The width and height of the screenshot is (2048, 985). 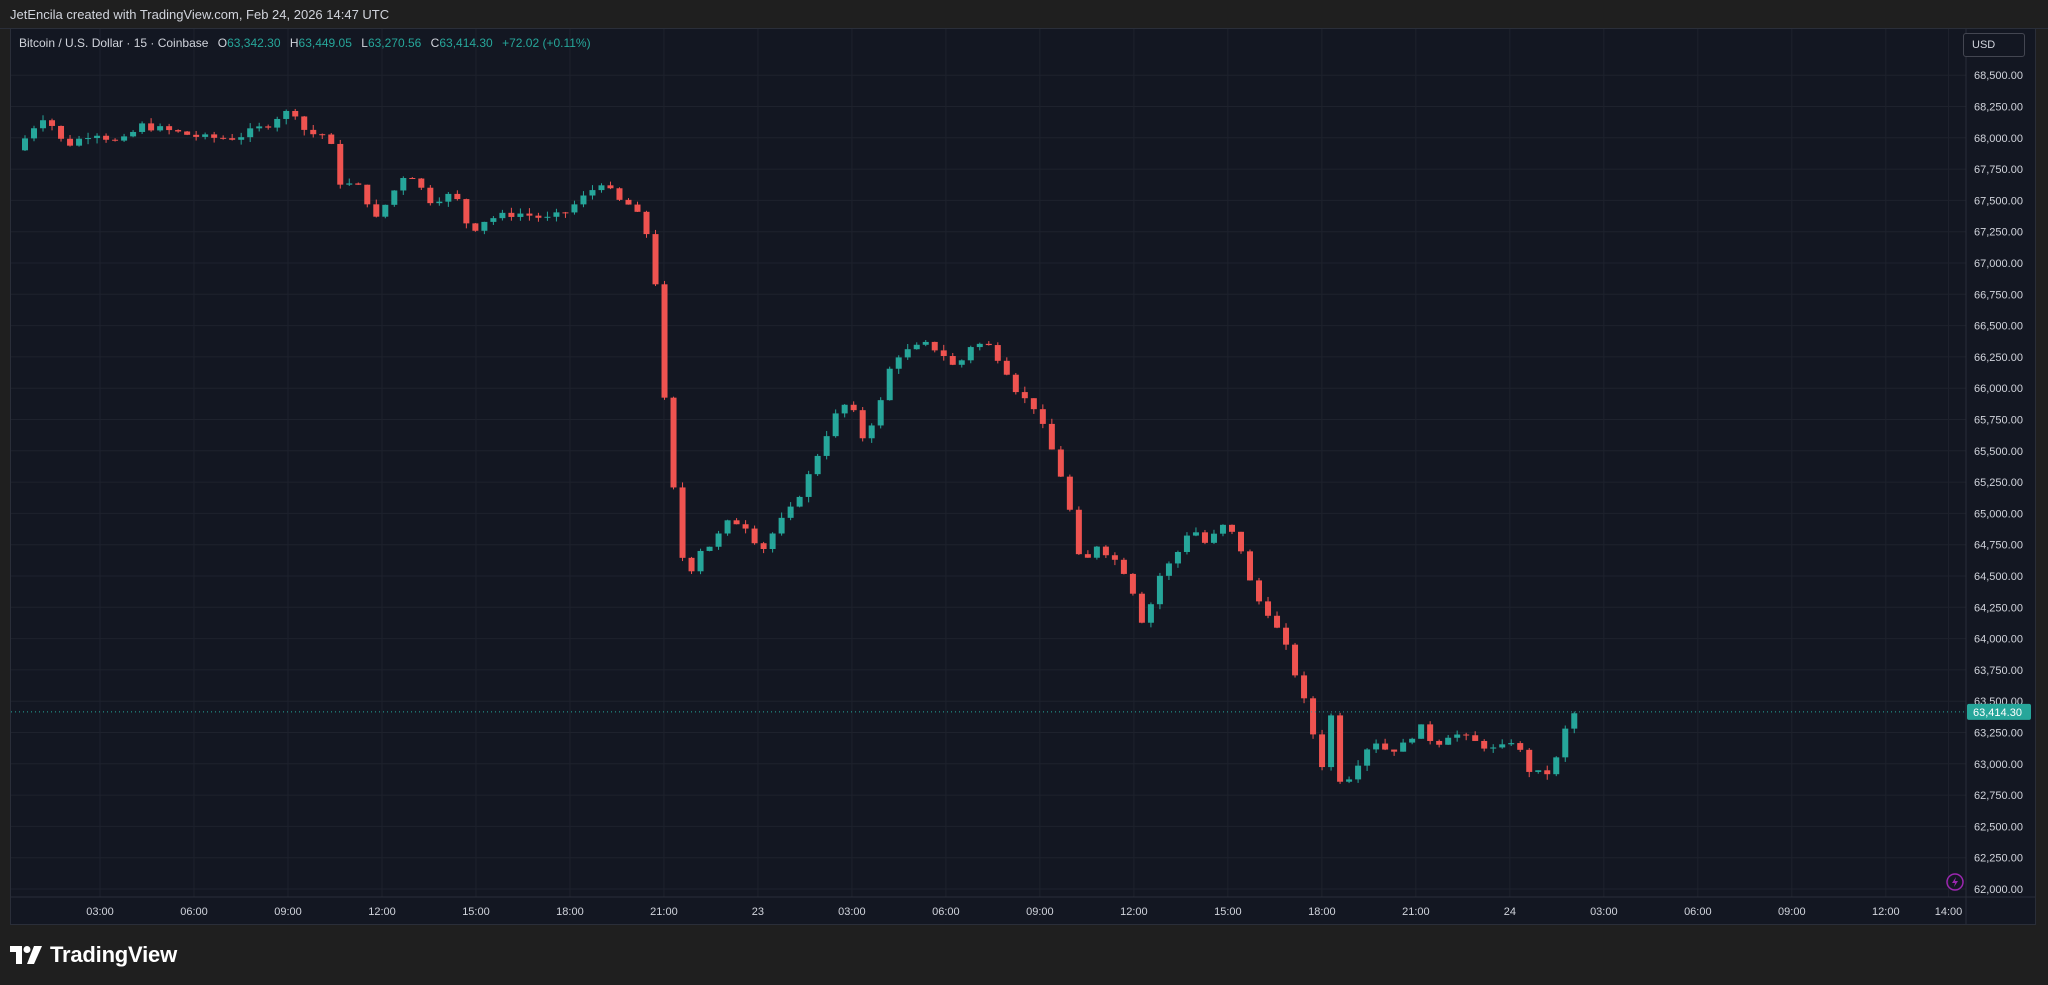 I want to click on currency-button: USD, so click(x=1994, y=45).